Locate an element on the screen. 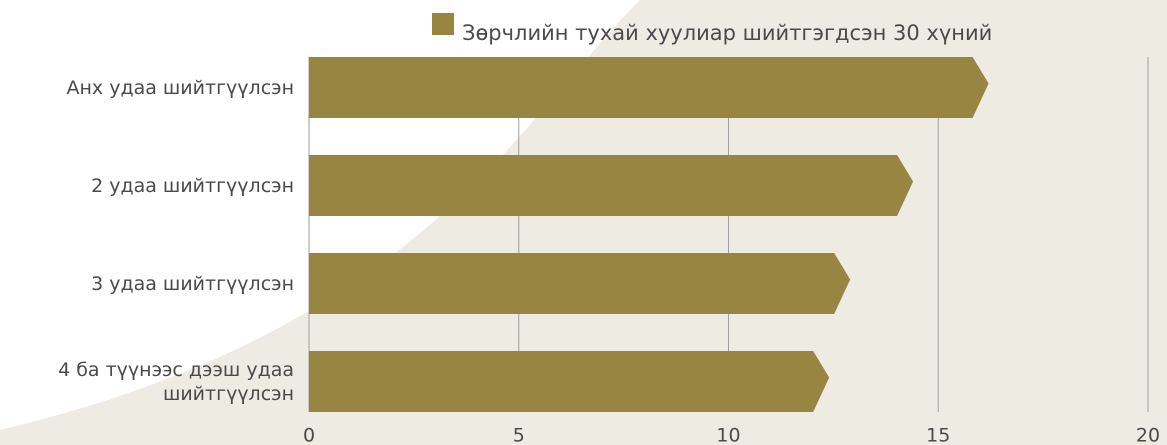 The width and height of the screenshot is (1167, 445). legend-swatch is located at coordinates (443, 24).